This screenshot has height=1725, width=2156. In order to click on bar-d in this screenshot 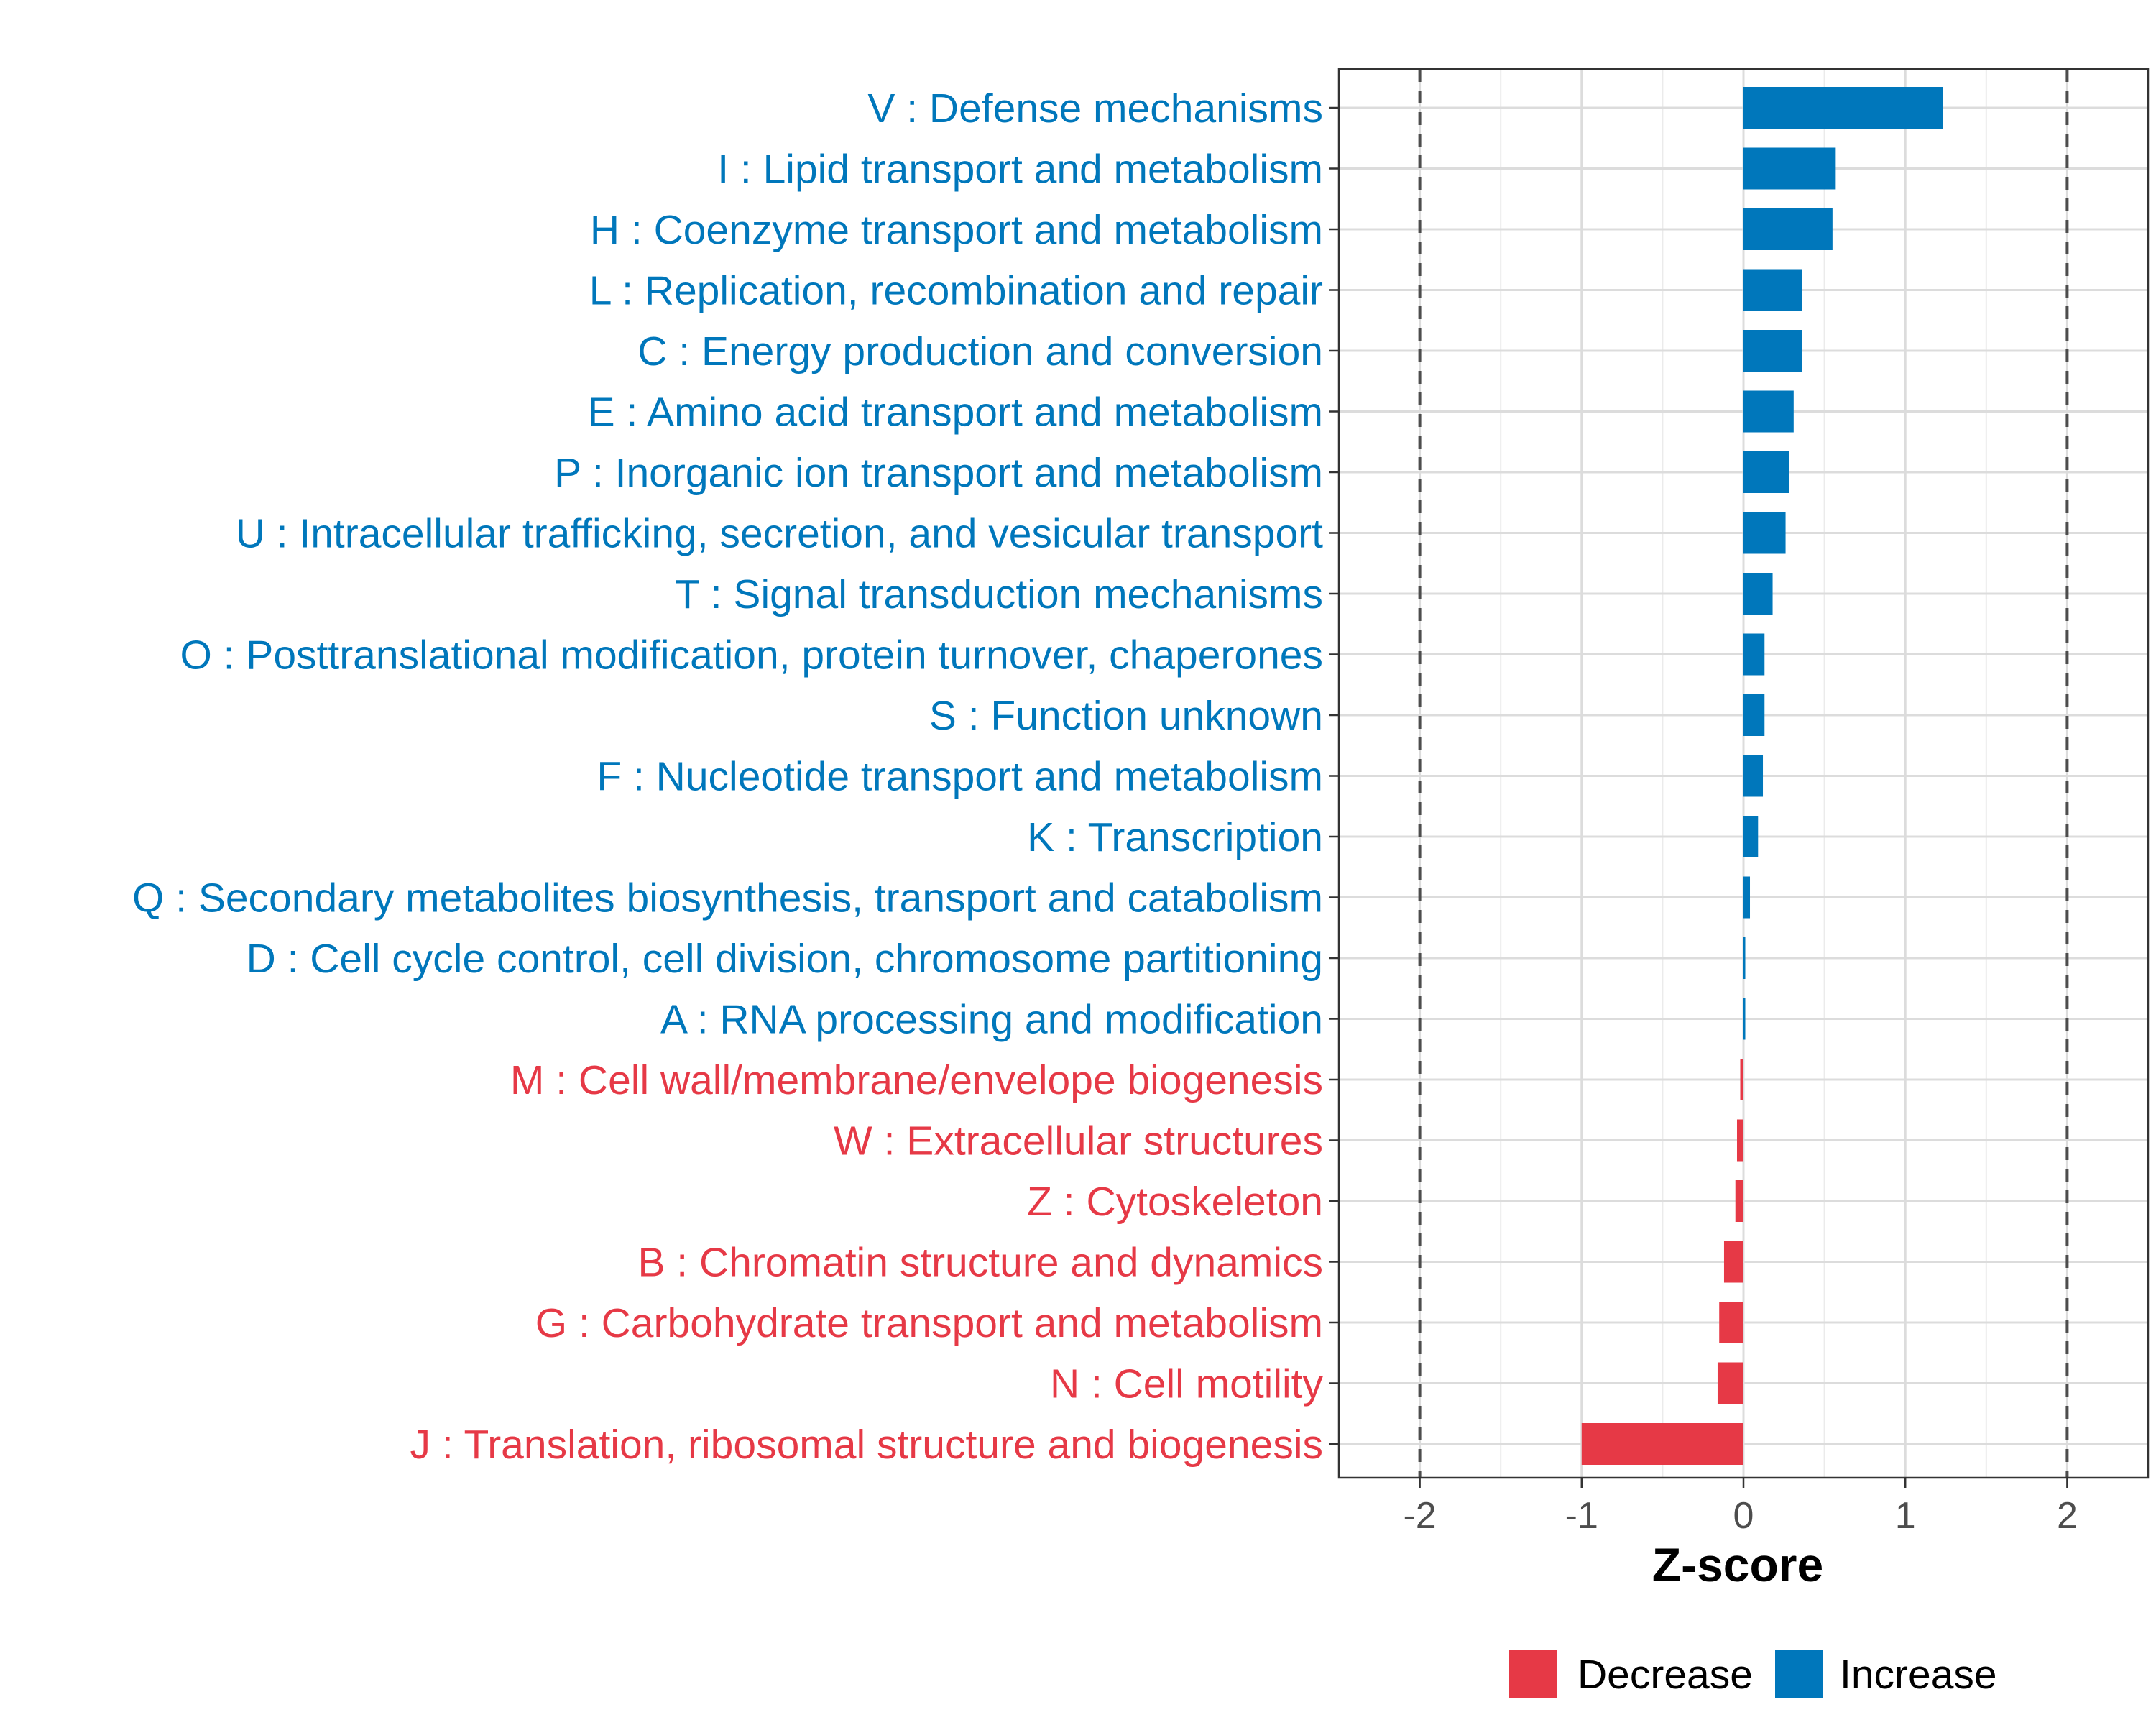, I will do `click(1745, 958)`.